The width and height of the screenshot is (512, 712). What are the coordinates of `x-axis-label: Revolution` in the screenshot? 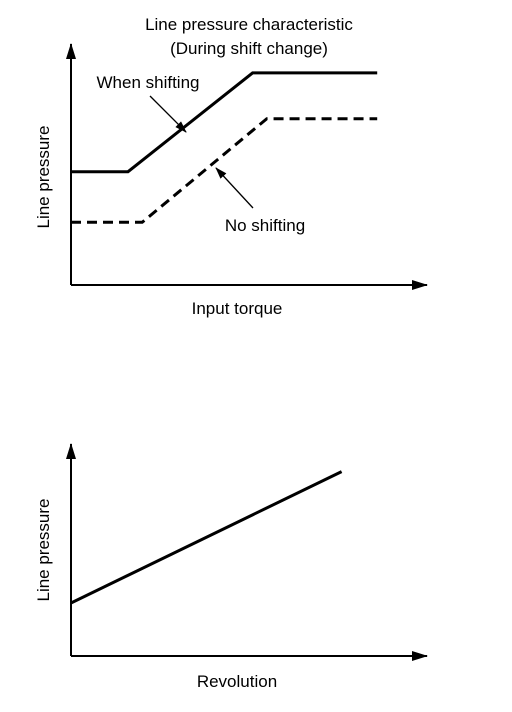 It's located at (237, 681).